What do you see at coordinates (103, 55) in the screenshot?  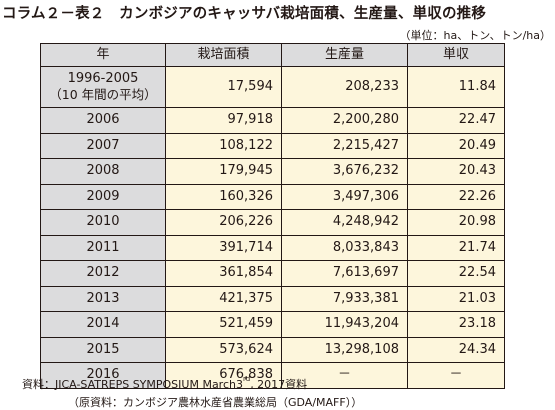 I see `header-year: 年` at bounding box center [103, 55].